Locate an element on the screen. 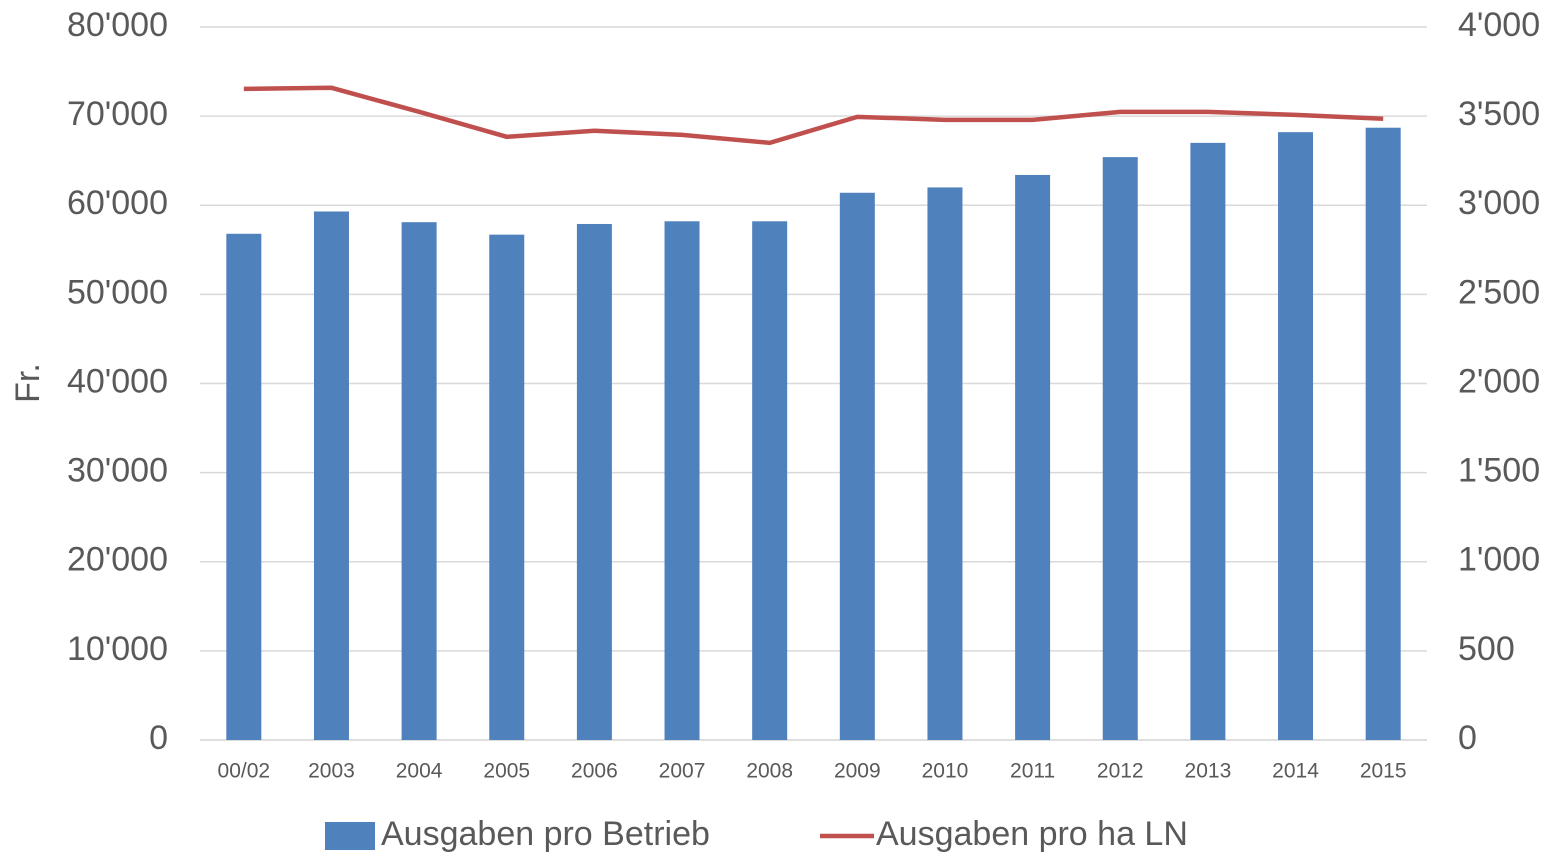  y2-tick-label: 3'000 is located at coordinates (1499, 203).